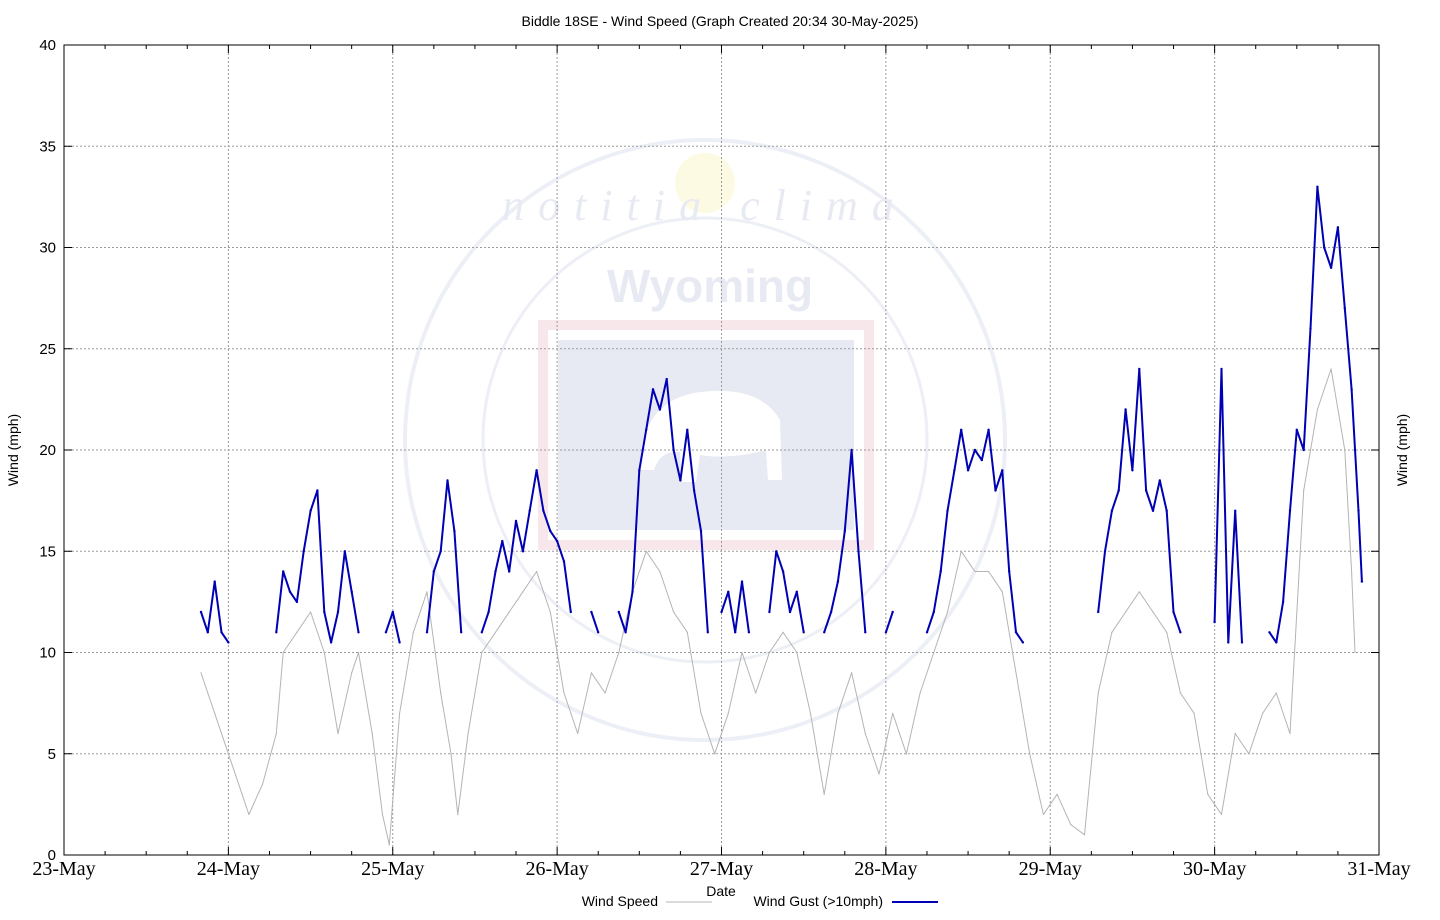  I want to click on y-tick-label: 35, so click(47, 146).